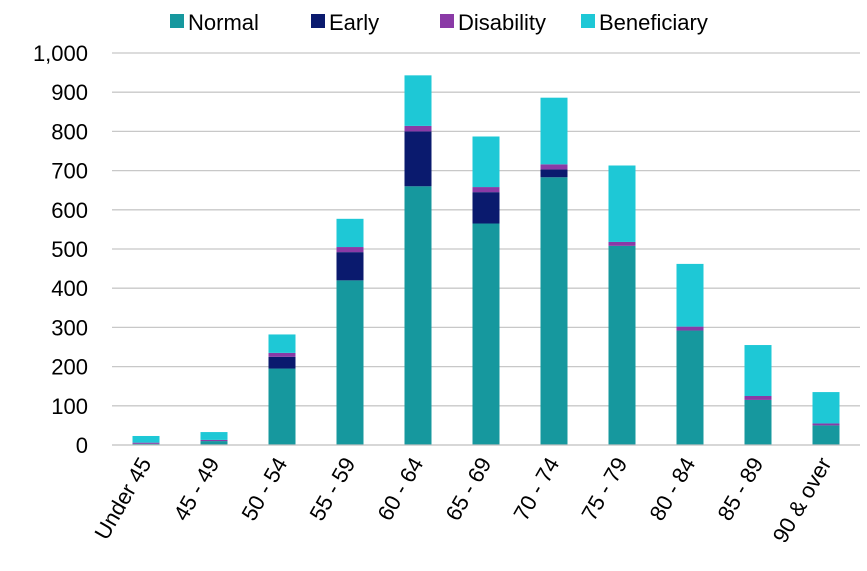 The width and height of the screenshot is (867, 571). What do you see at coordinates (332, 489) in the screenshot?
I see `x-tick-label: 55 - 59` at bounding box center [332, 489].